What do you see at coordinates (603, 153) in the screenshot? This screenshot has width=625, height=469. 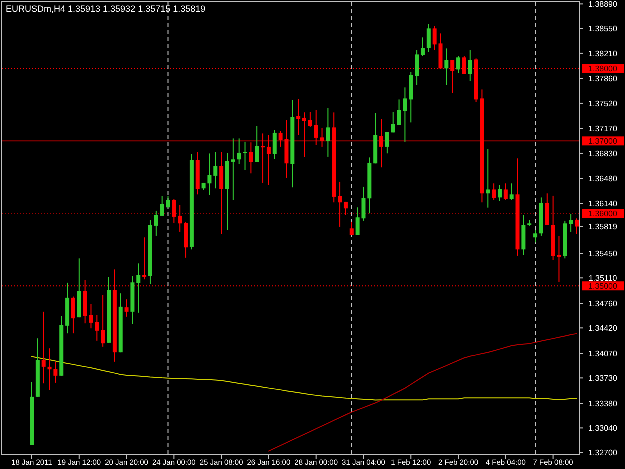 I see `y-tick-label: 1.36830` at bounding box center [603, 153].